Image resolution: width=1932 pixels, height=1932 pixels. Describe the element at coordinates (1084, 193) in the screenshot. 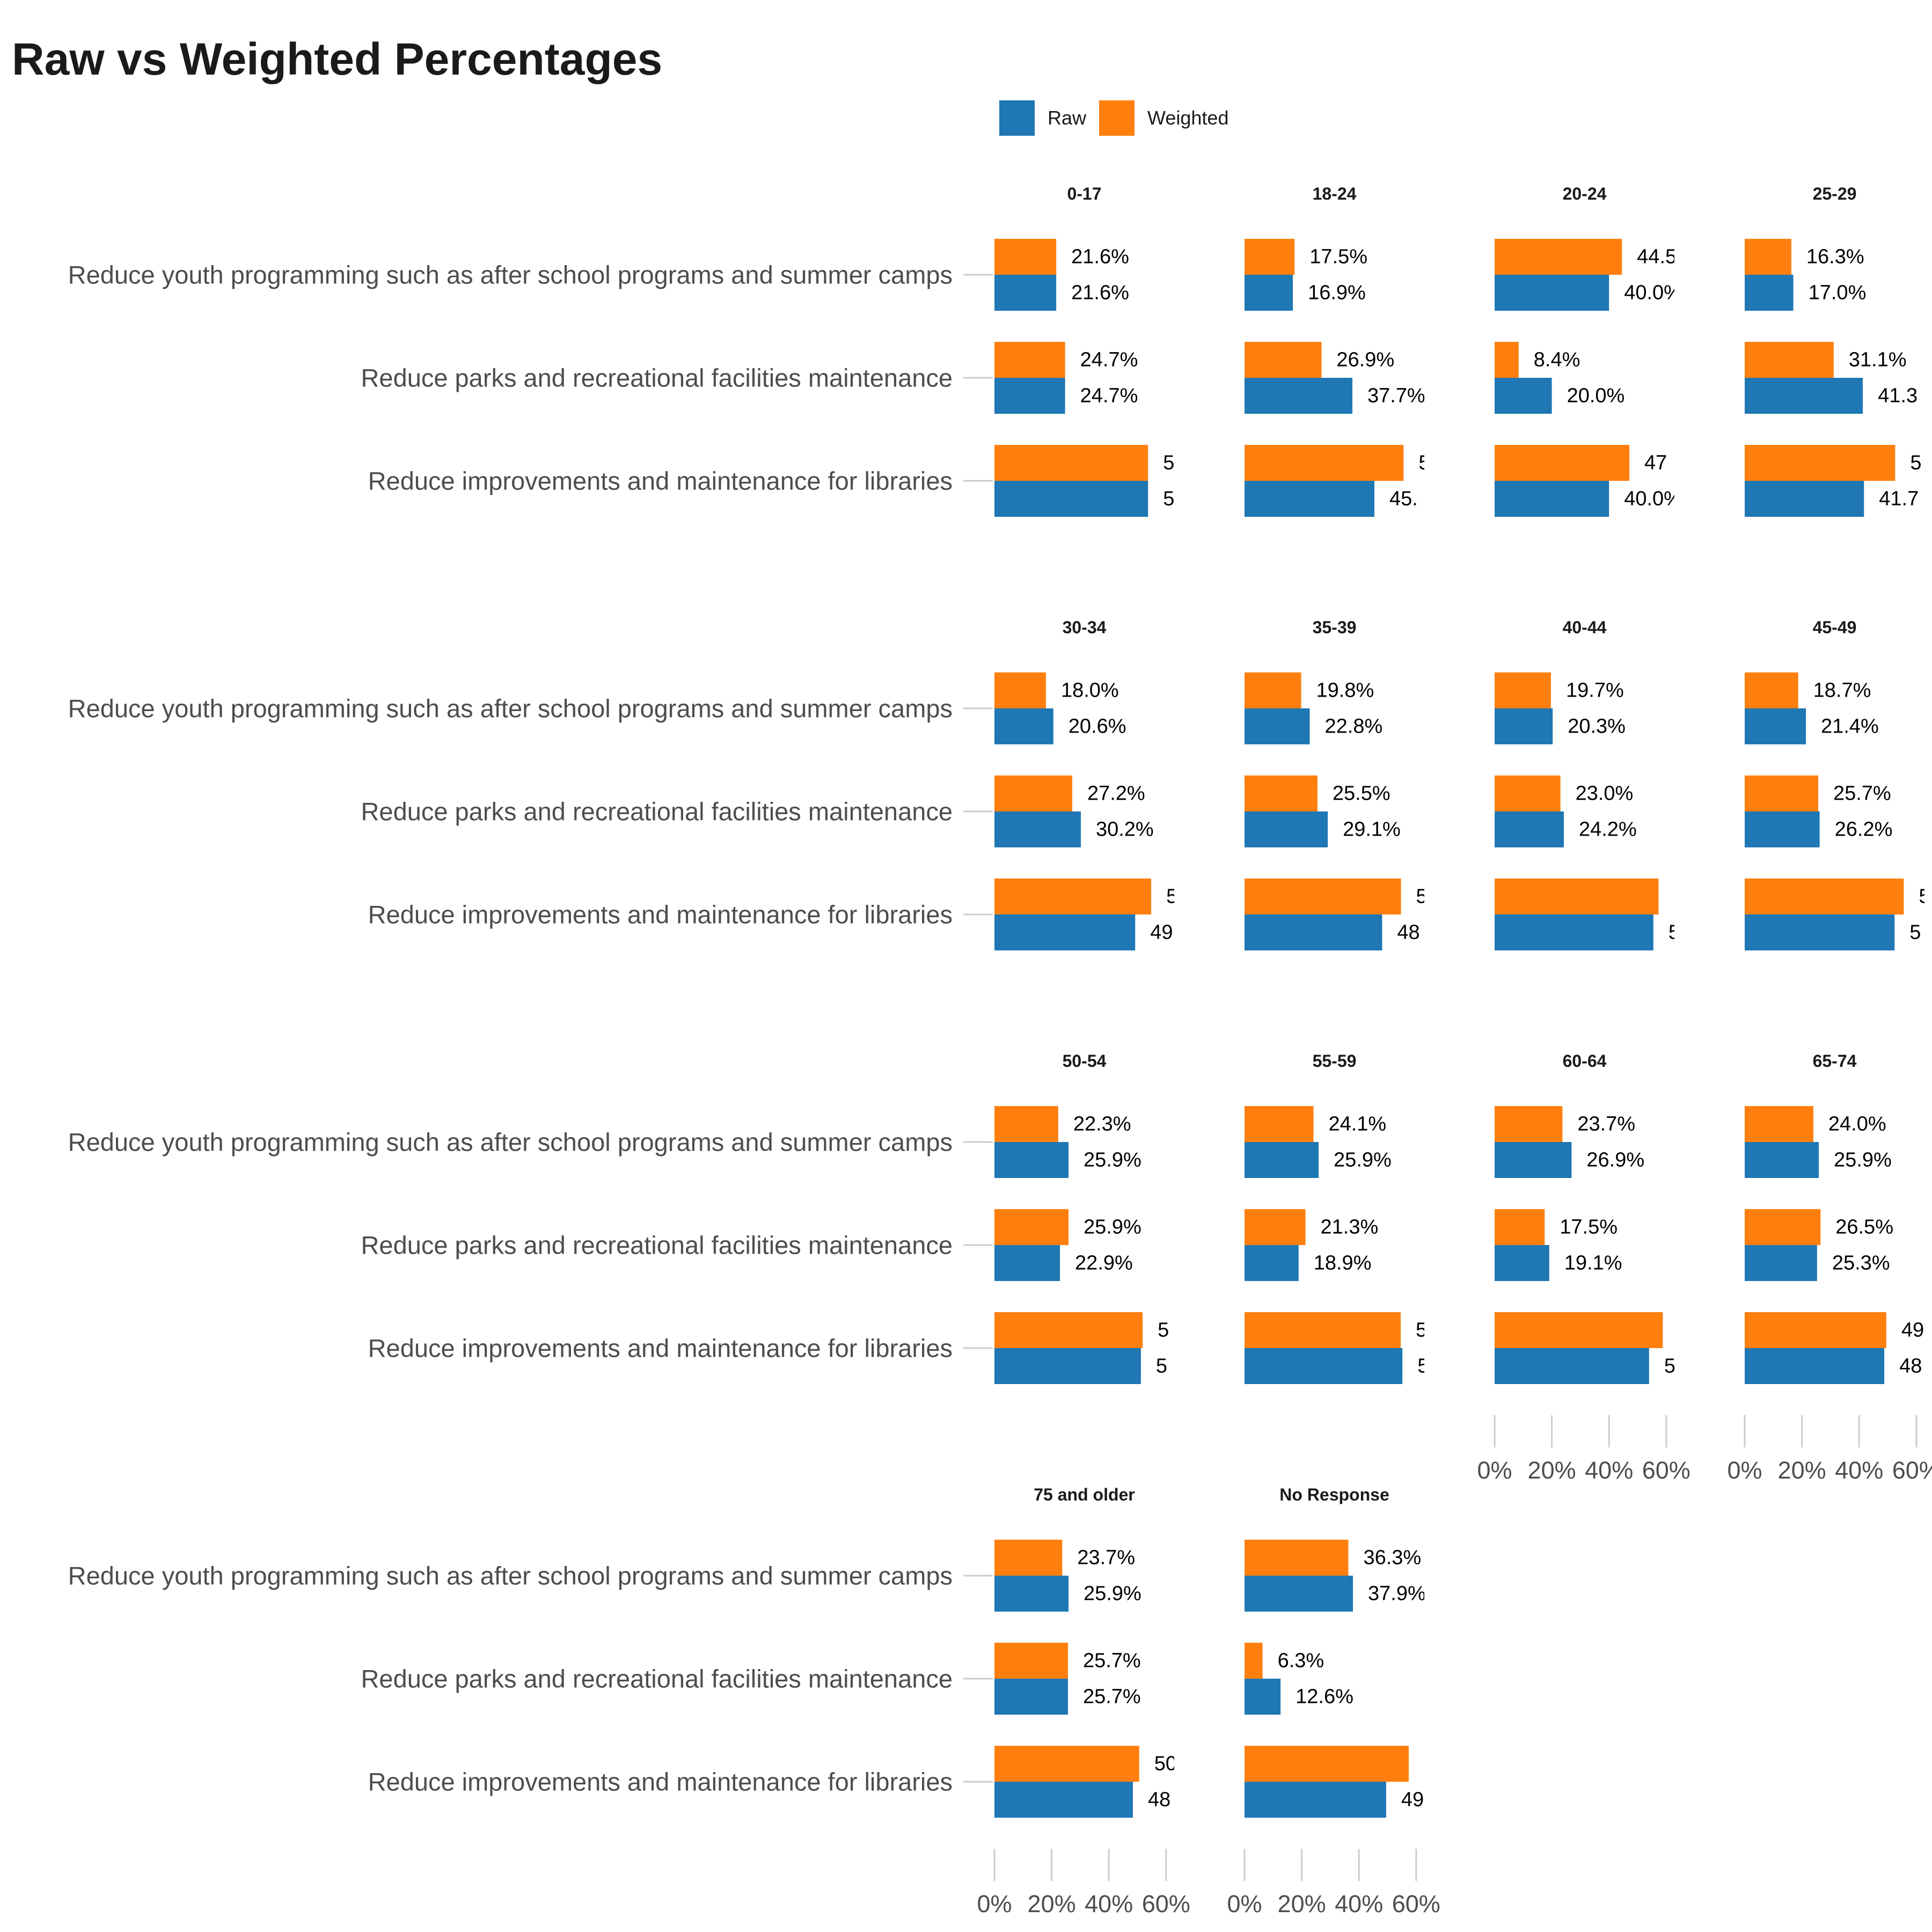

I see `facet-title: 0-17` at that location.